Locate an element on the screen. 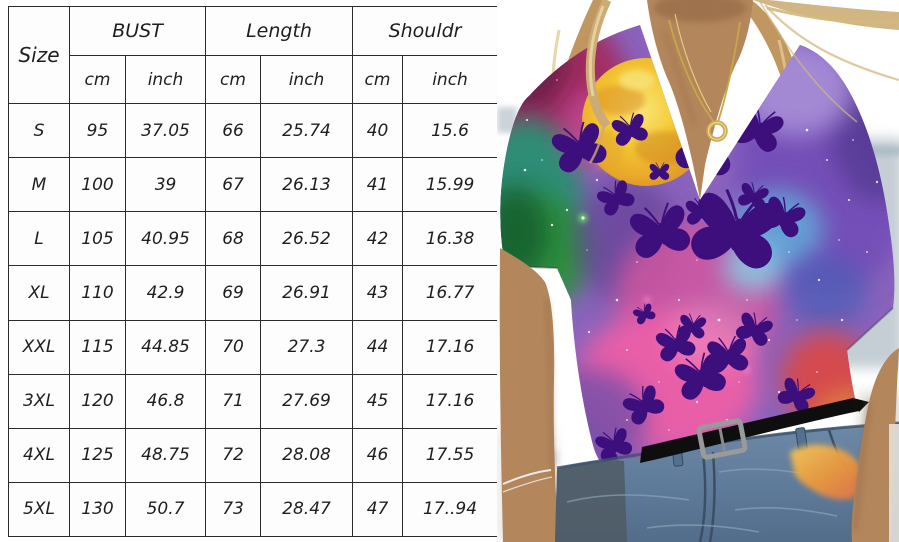 Image resolution: width=899 pixels, height=542 pixels. header-bust: BUST is located at coordinates (137, 31).